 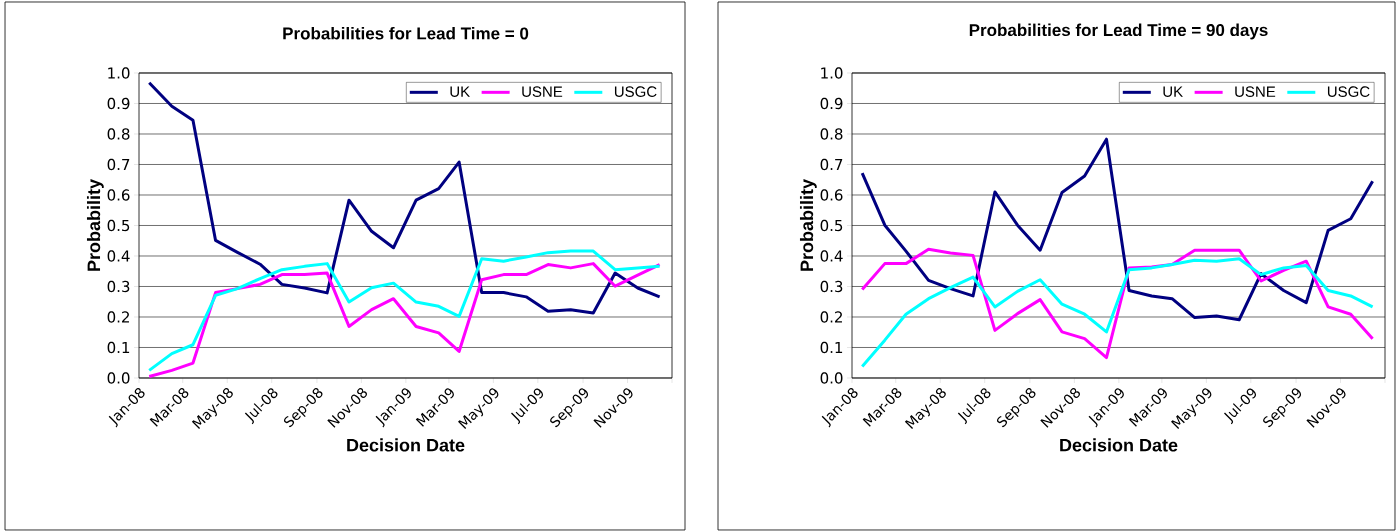 I want to click on chart-title: Probabilities for Lead Time = 0, so click(x=406, y=33).